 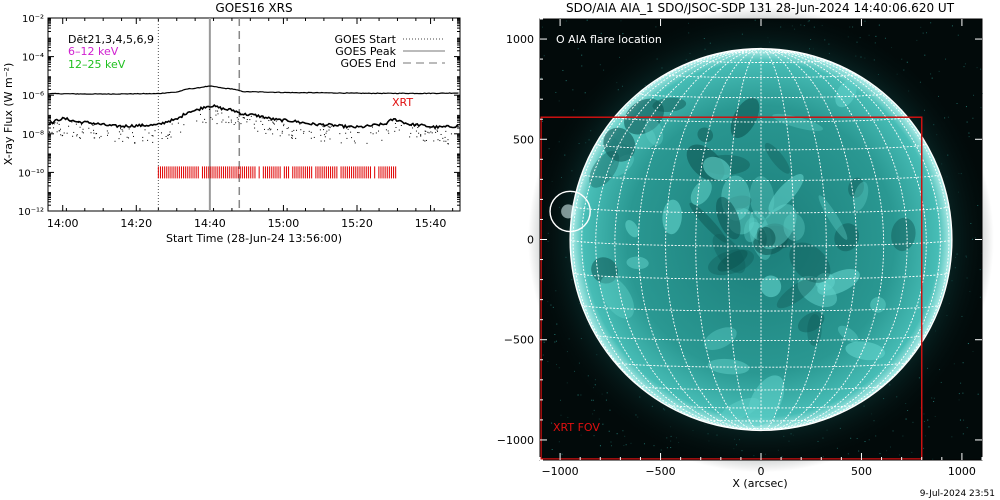 I want to click on goes-x-tick-label: 15:40, so click(x=431, y=223).